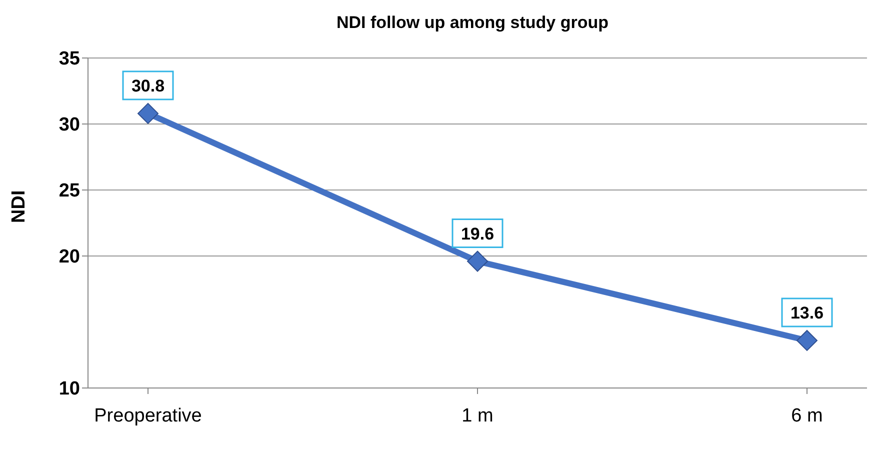 The image size is (885, 458). What do you see at coordinates (148, 415) in the screenshot?
I see `x-tick-label: Preoperative` at bounding box center [148, 415].